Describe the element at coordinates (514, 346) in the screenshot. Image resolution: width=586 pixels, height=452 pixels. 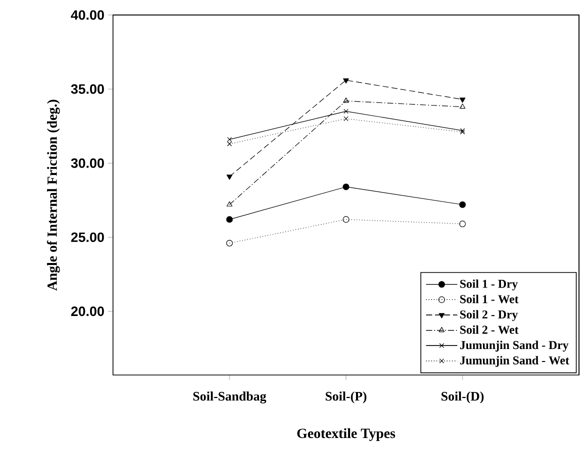
I see `legend-label: Jumunjin Sand - Dry` at that location.